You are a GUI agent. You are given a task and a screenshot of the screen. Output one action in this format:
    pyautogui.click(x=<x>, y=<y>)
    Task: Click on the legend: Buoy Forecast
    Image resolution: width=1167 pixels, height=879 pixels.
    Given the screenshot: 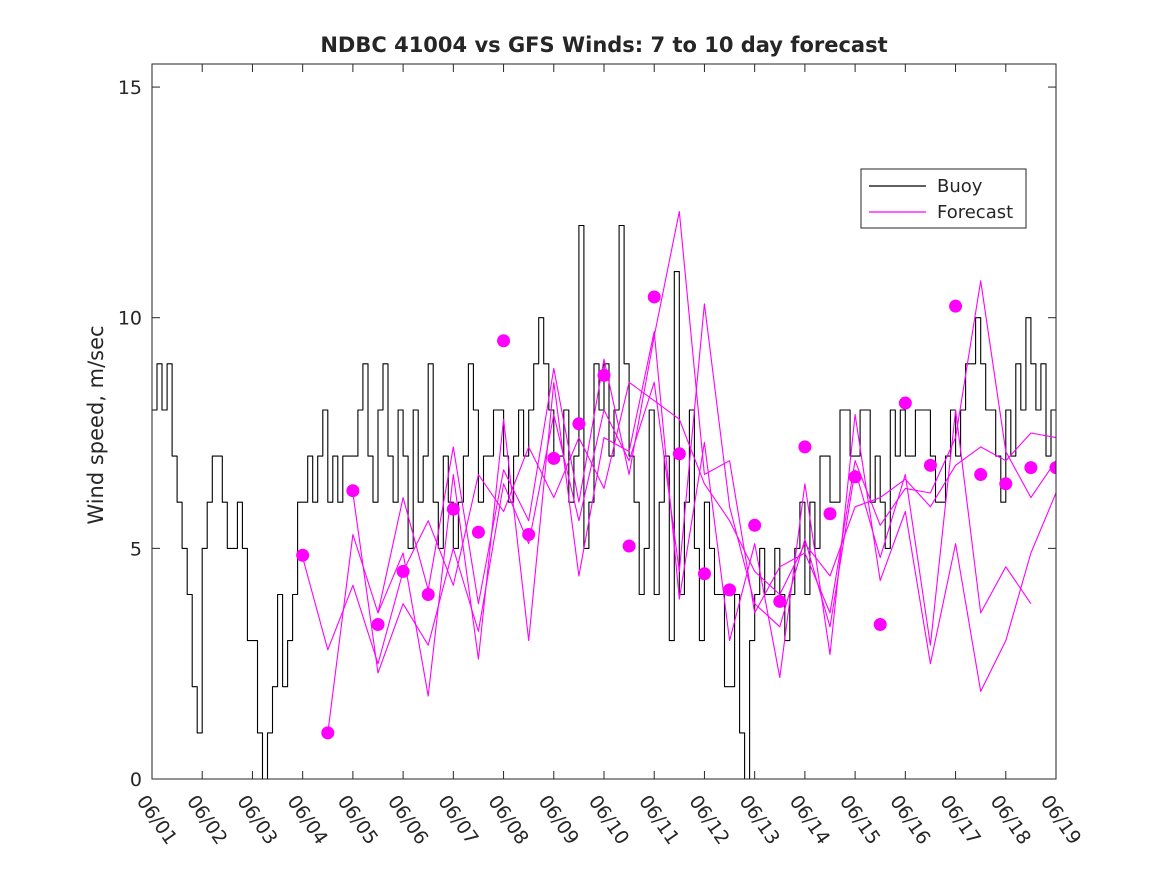 What is the action you would take?
    pyautogui.click(x=943, y=198)
    